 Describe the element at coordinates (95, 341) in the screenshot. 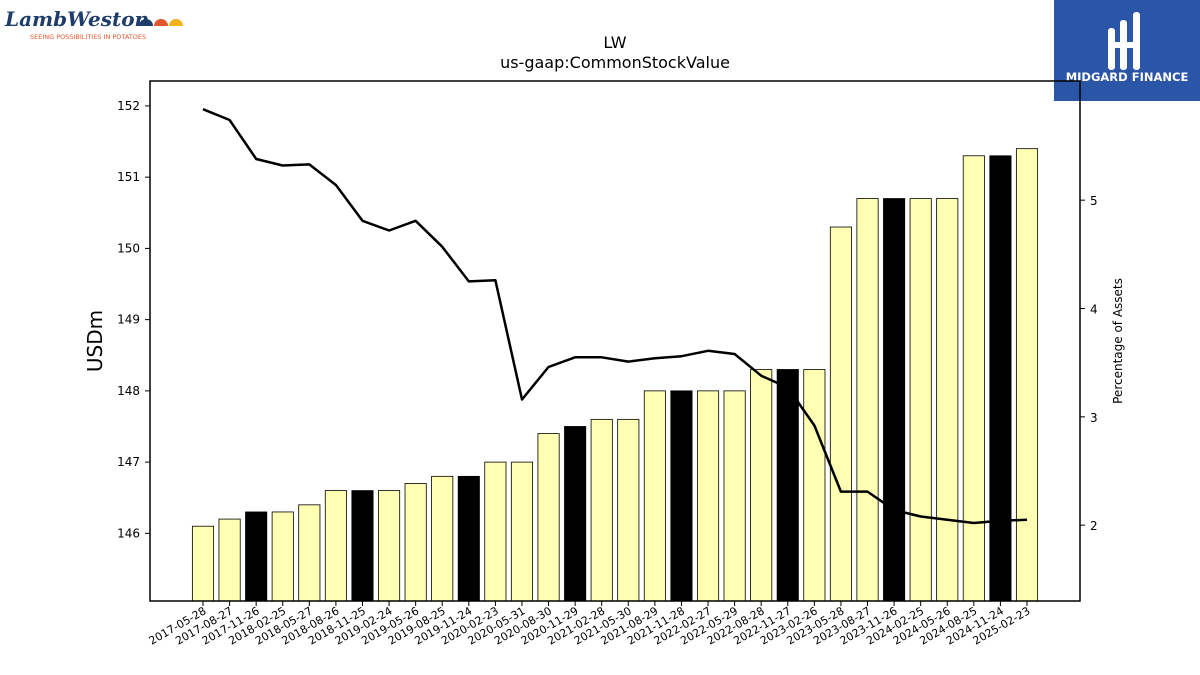

I see `y-axis-label: USDm` at that location.